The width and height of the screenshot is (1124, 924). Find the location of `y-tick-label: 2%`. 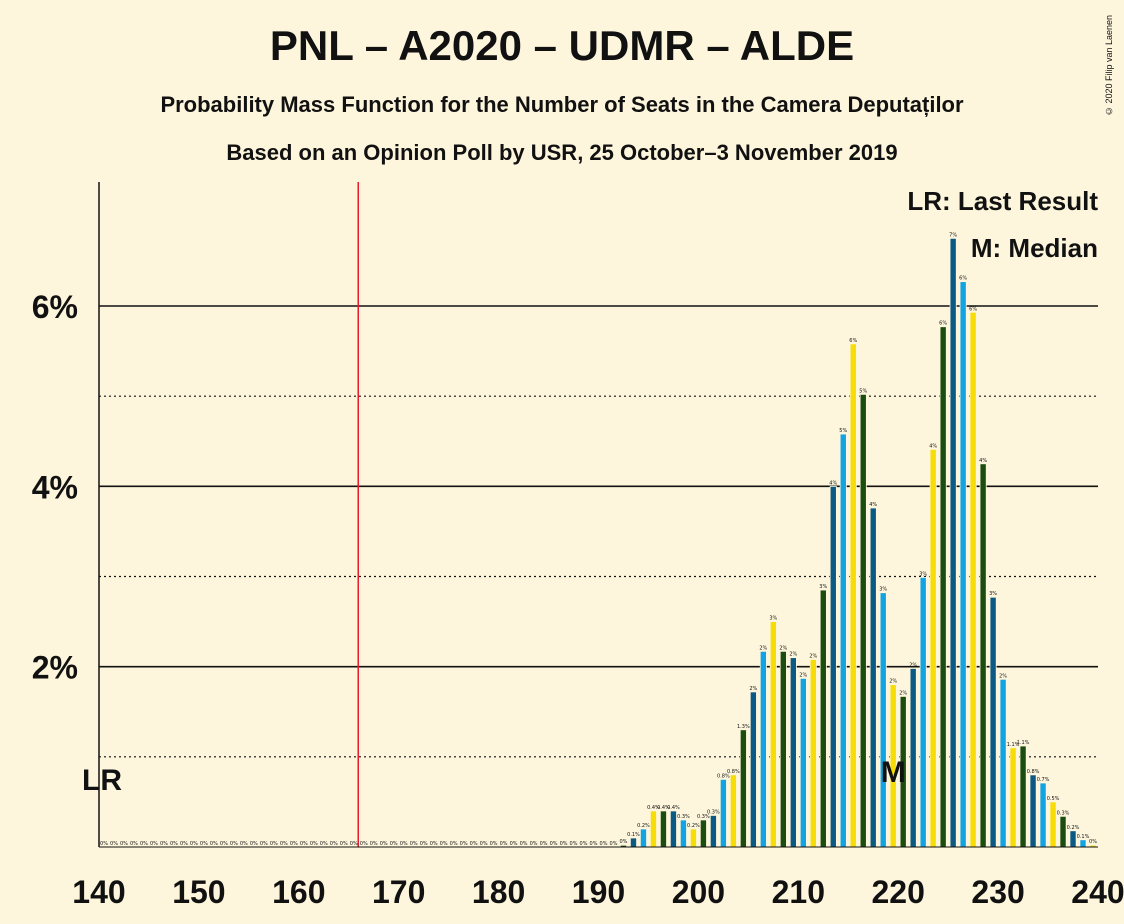

y-tick-label: 2% is located at coordinates (55, 668).